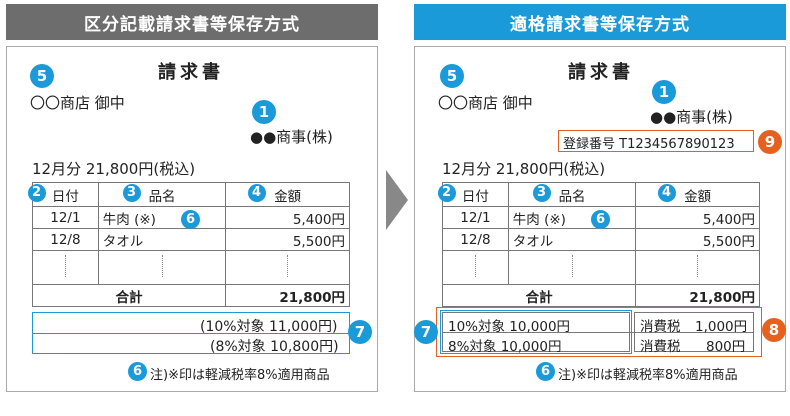 Image resolution: width=790 pixels, height=416 pixels. Describe the element at coordinates (726, 347) in the screenshot. I see `tax-value-8: 800円` at that location.